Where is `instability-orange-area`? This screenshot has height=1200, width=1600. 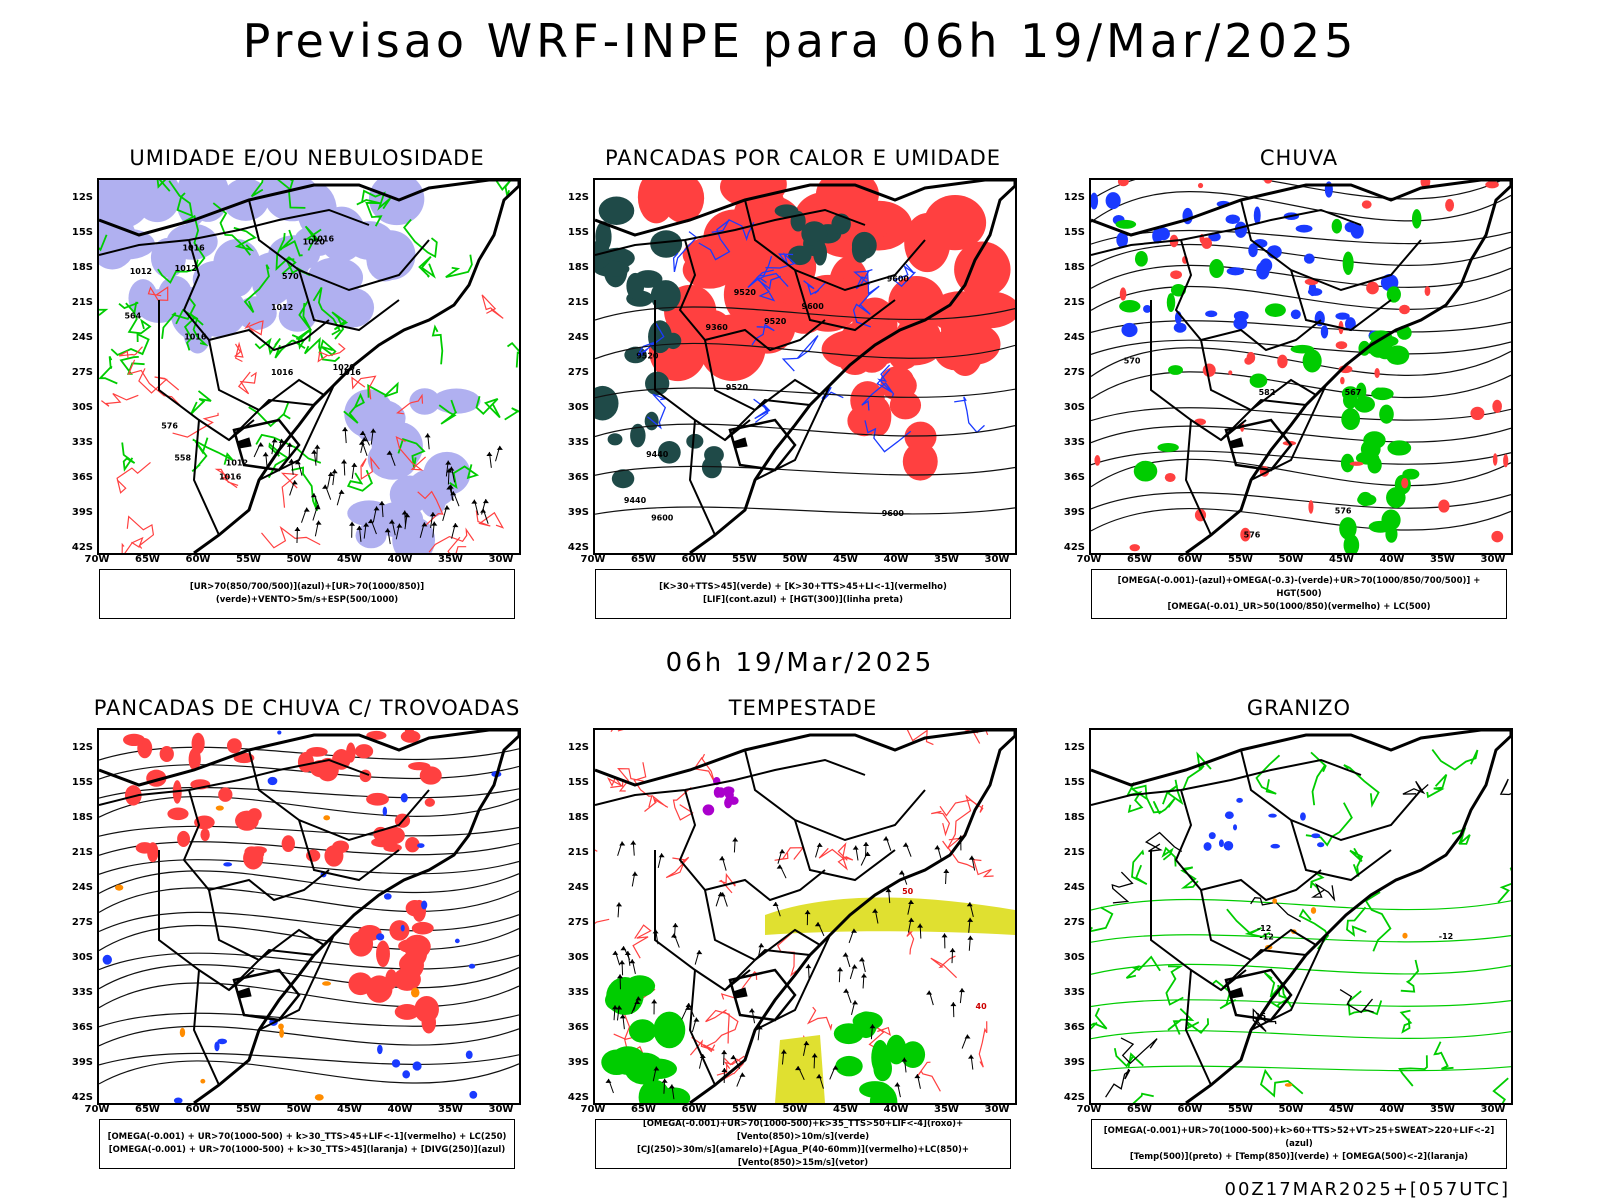
instability-orange-area is located at coordinates (281, 1026).